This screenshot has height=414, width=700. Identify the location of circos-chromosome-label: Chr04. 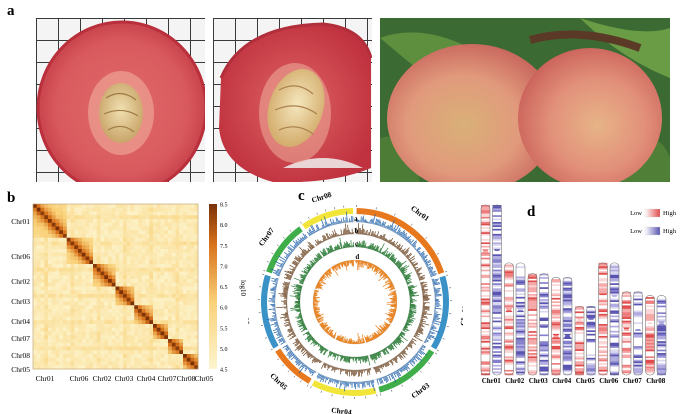
(342, 409).